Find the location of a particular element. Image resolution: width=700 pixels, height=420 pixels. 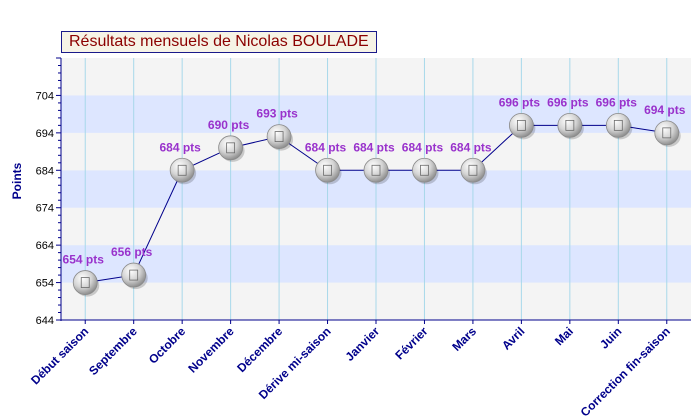

x-tick-label: Octobre is located at coordinates (167, 345).